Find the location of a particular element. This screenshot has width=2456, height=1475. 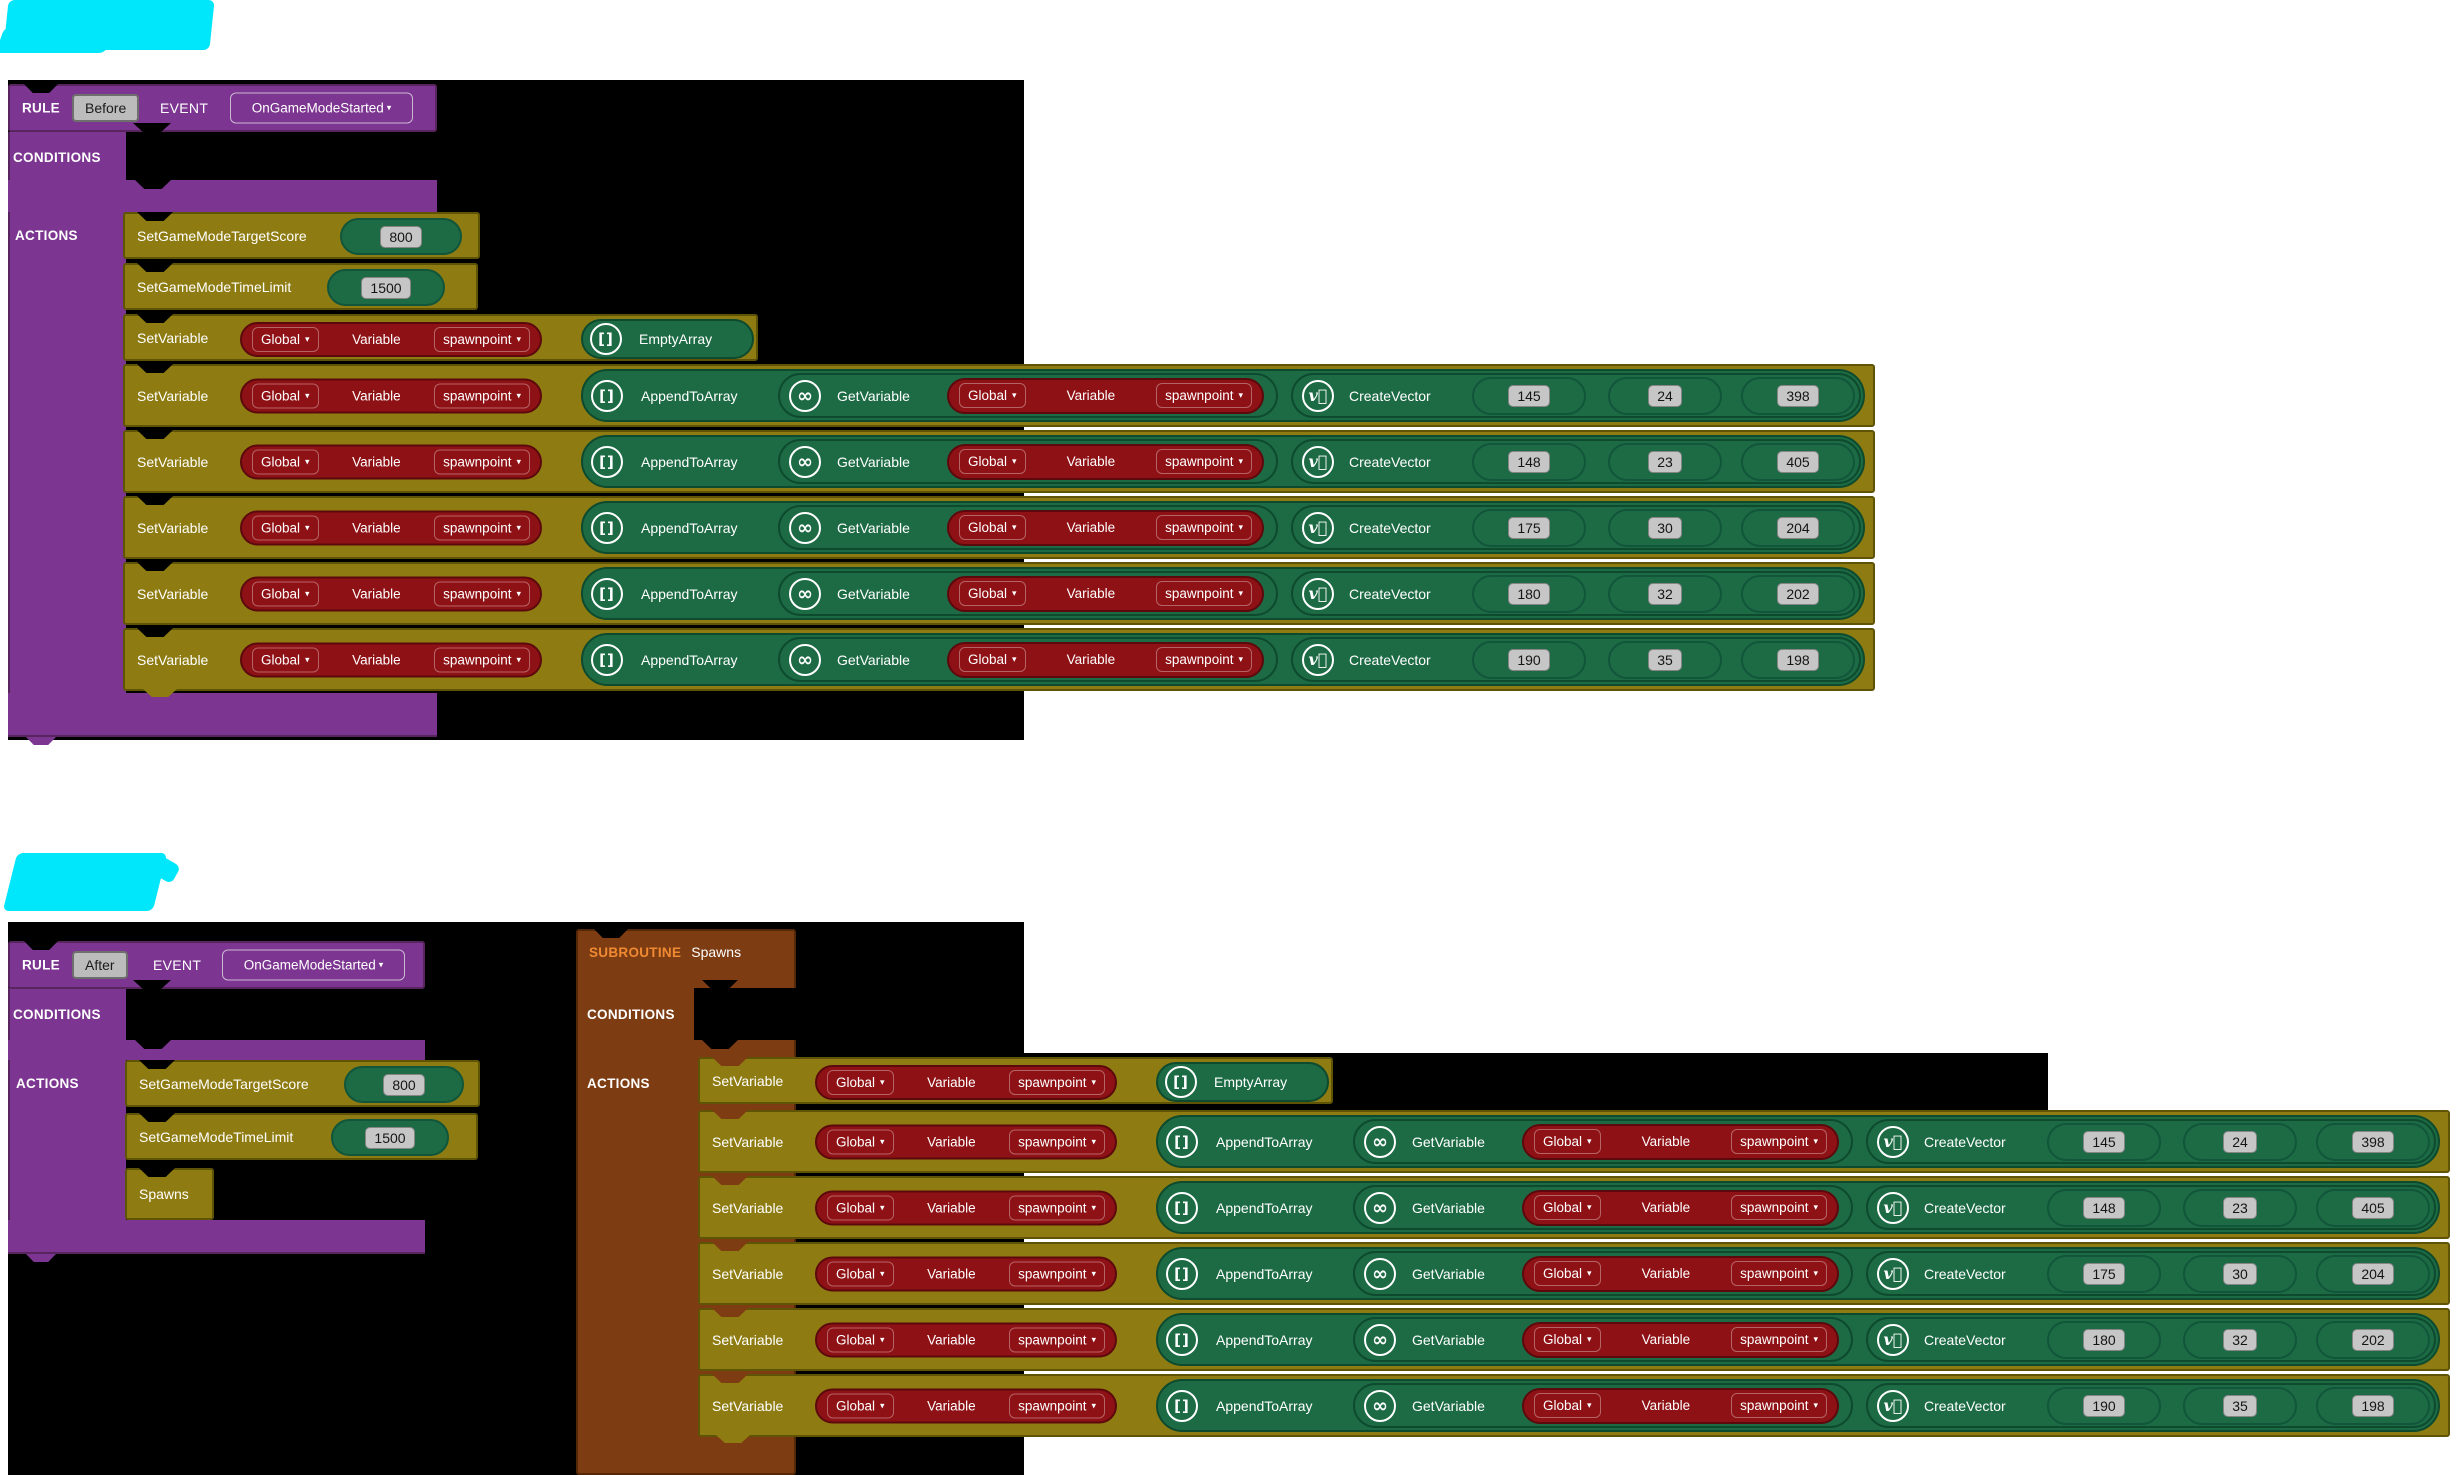

rule-mode-button: Before is located at coordinates (106, 108).